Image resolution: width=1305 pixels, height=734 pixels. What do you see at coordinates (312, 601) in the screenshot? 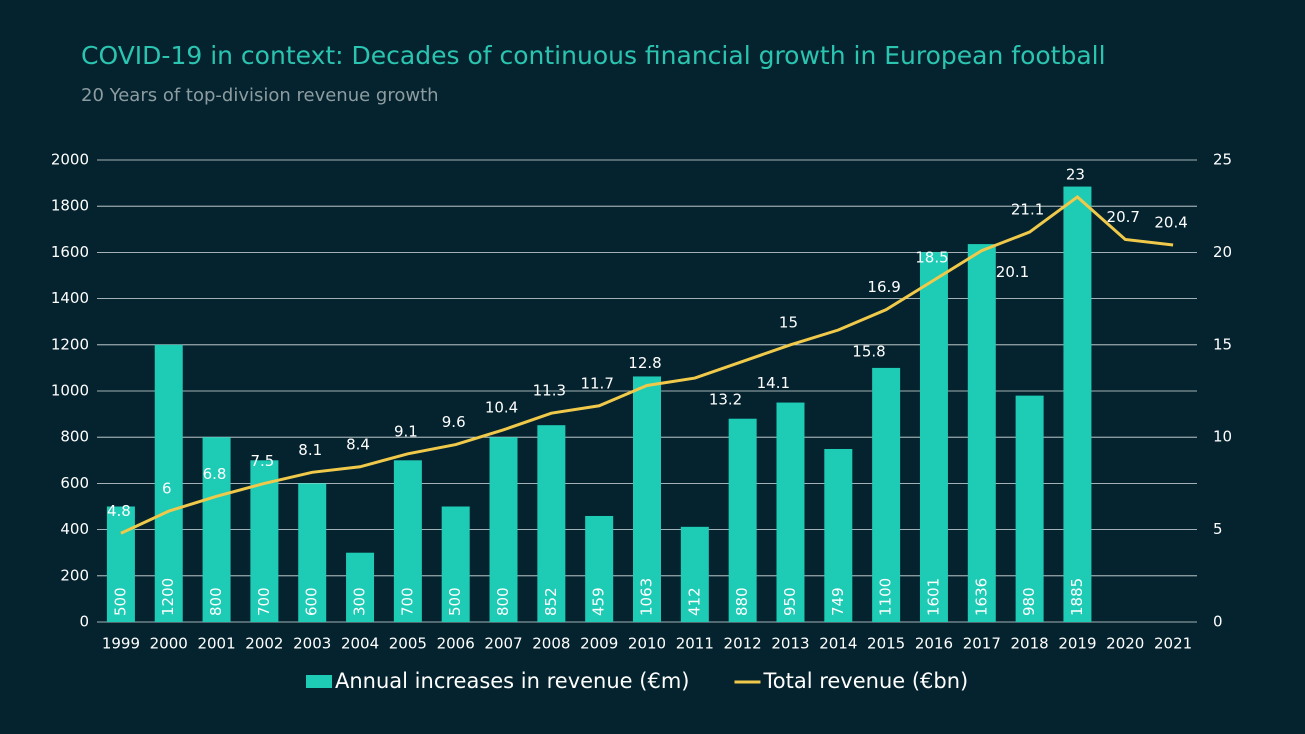
I see `bar-value-label: 600` at bounding box center [312, 601].